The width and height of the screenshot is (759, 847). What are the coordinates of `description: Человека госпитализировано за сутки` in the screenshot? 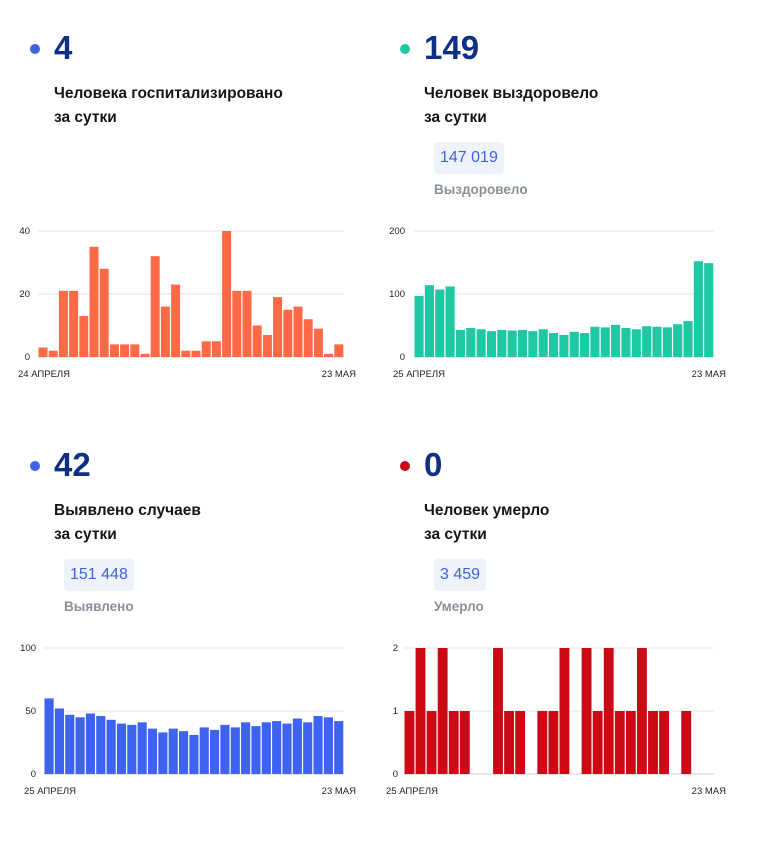 It's located at (168, 105).